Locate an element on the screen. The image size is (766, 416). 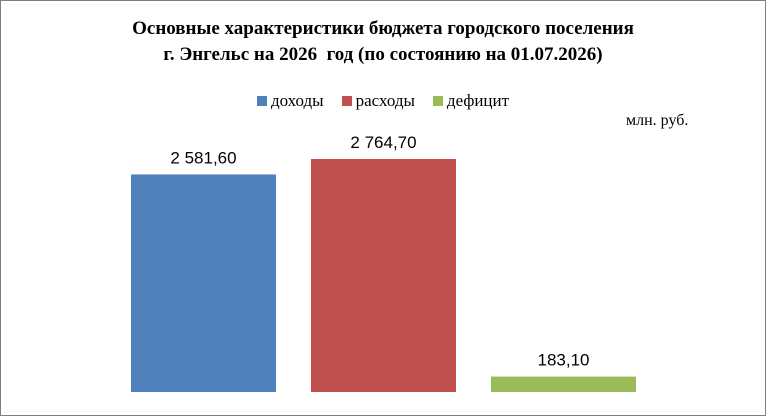
chart-legend: доходы расходы дефицит is located at coordinates (383, 101).